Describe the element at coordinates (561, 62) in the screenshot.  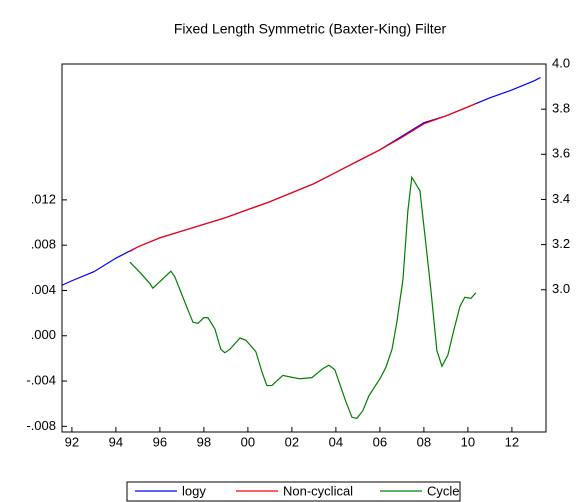
I see `y2-tick-label: 4.0` at that location.